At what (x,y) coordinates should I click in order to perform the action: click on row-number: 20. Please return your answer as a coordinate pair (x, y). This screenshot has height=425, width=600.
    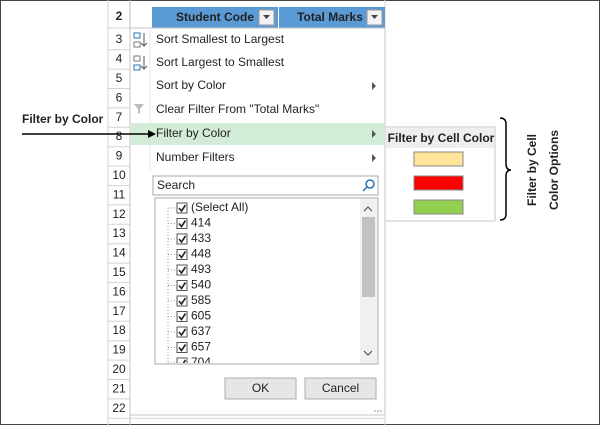
    Looking at the image, I should click on (119, 369).